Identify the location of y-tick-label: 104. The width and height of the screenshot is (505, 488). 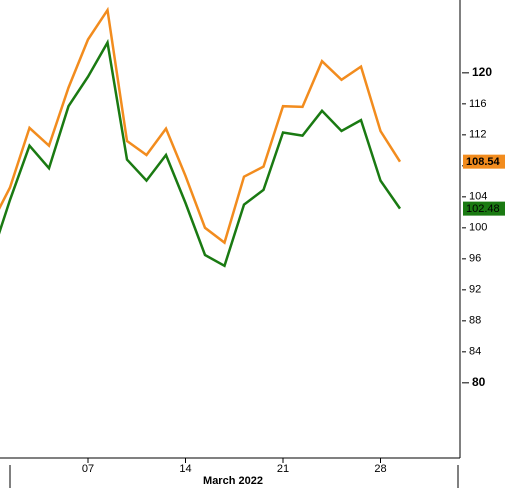
(478, 197).